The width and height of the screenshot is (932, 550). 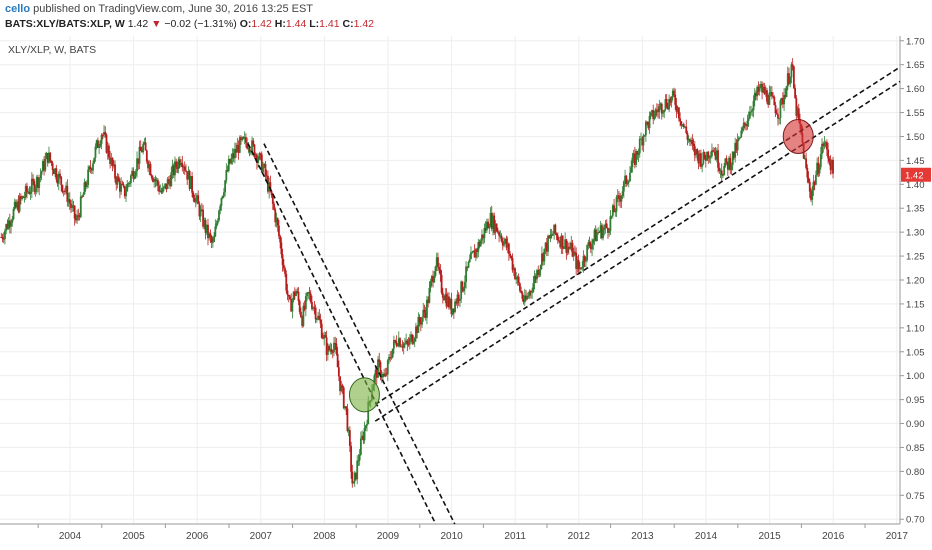 I want to click on x-tick-label: 2011, so click(x=515, y=536).